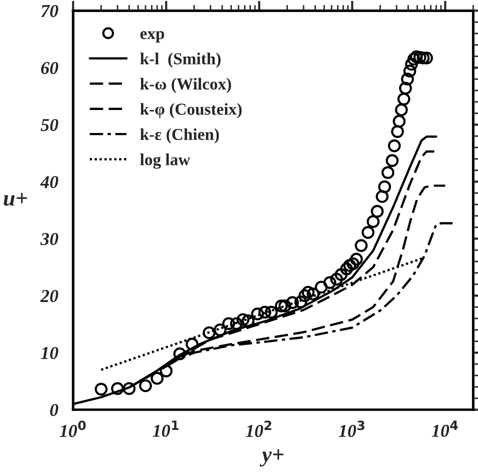 This screenshot has width=478, height=475. What do you see at coordinates (16, 199) in the screenshot?
I see `y-axis-title: u+` at bounding box center [16, 199].